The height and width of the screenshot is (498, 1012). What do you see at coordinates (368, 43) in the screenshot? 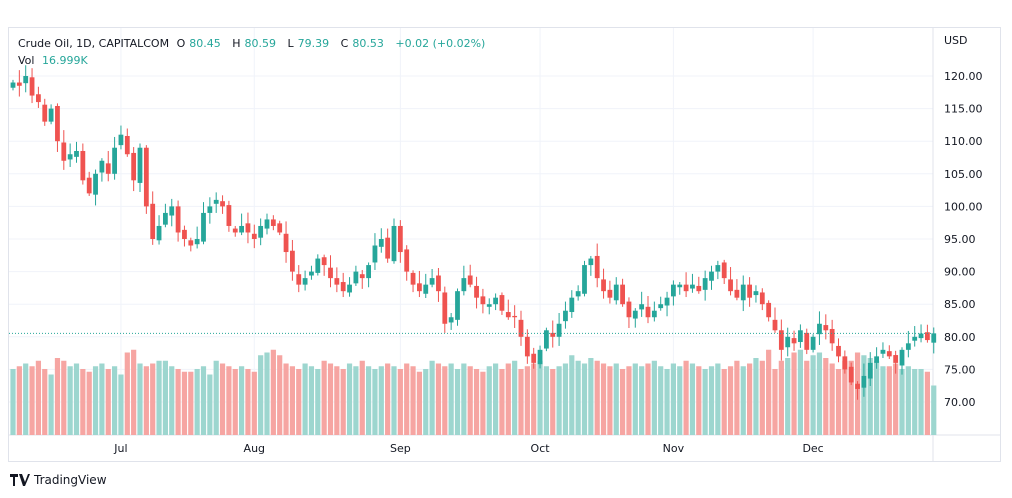
I see `close-number: 80.53` at bounding box center [368, 43].